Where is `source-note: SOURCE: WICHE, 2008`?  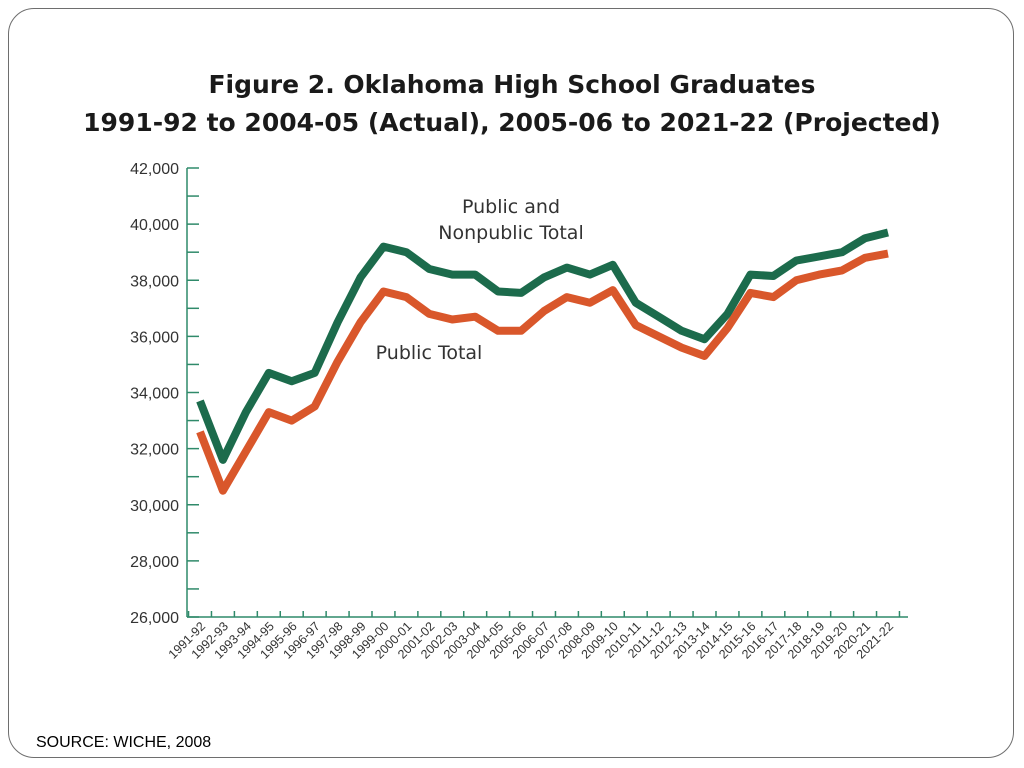
source-note: SOURCE: WICHE, 2008 is located at coordinates (124, 742).